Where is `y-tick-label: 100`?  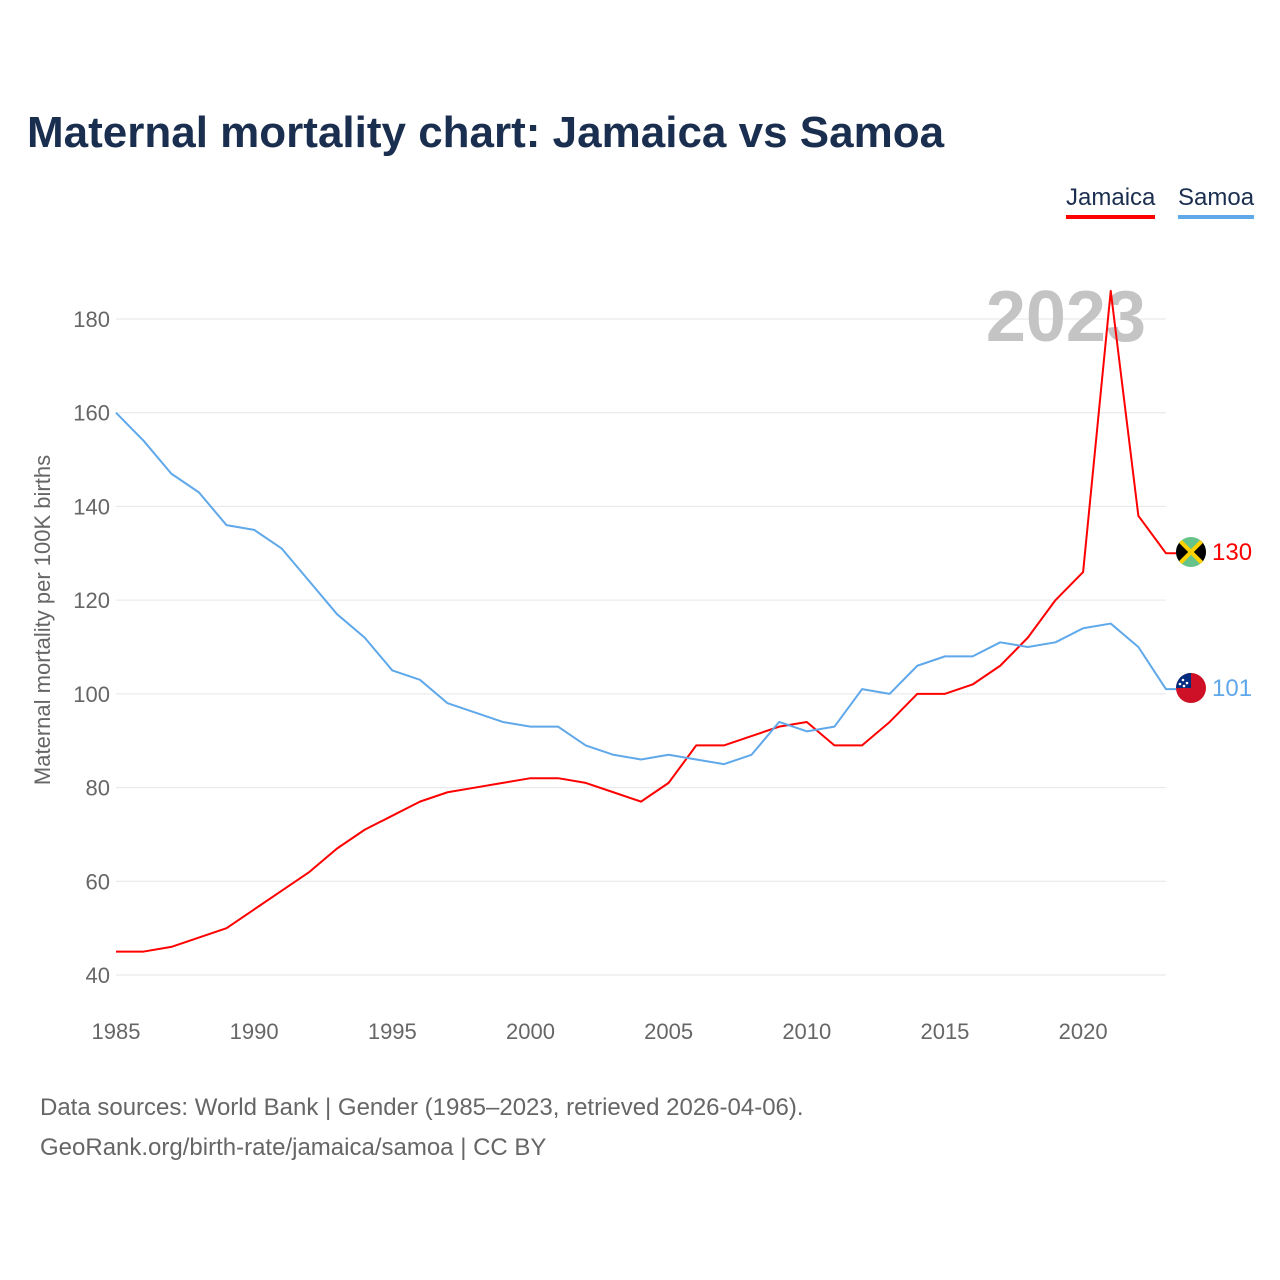 y-tick-label: 100 is located at coordinates (91, 694).